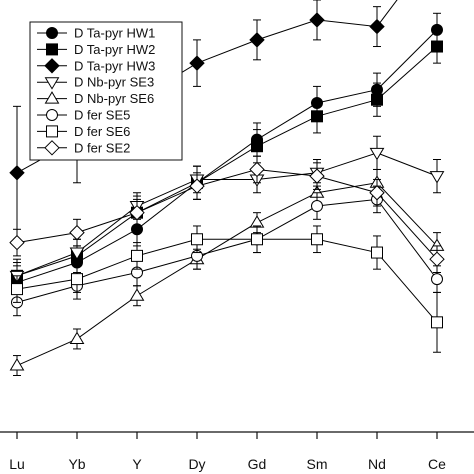  I want to click on legend-label: D fer SE6, so click(102, 131).